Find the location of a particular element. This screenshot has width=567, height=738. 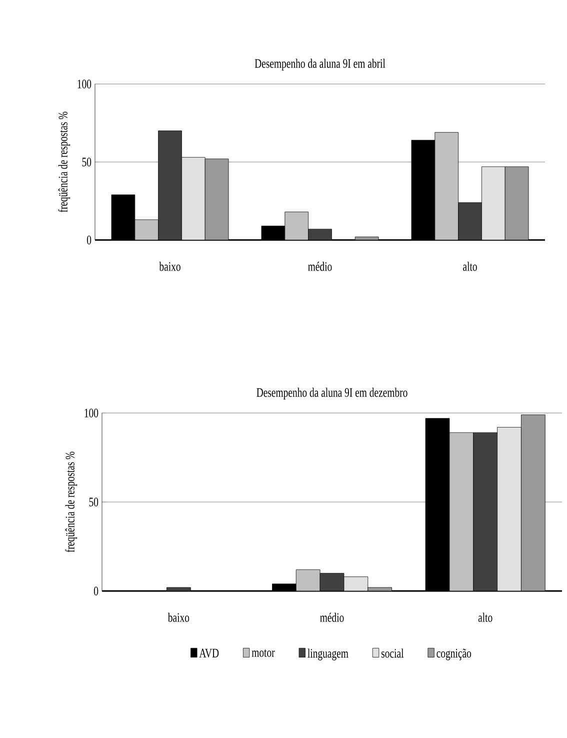

legend-label: motor is located at coordinates (263, 653).